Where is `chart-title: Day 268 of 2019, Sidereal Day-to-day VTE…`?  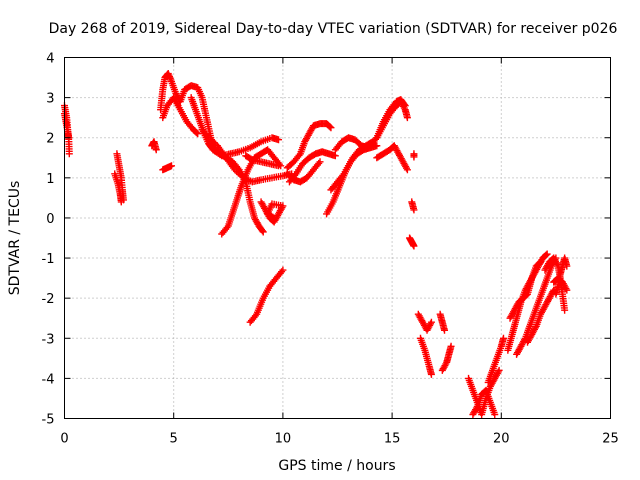
chart-title: Day 268 of 2019, Sidereal Day-to-day VTE… is located at coordinates (333, 29).